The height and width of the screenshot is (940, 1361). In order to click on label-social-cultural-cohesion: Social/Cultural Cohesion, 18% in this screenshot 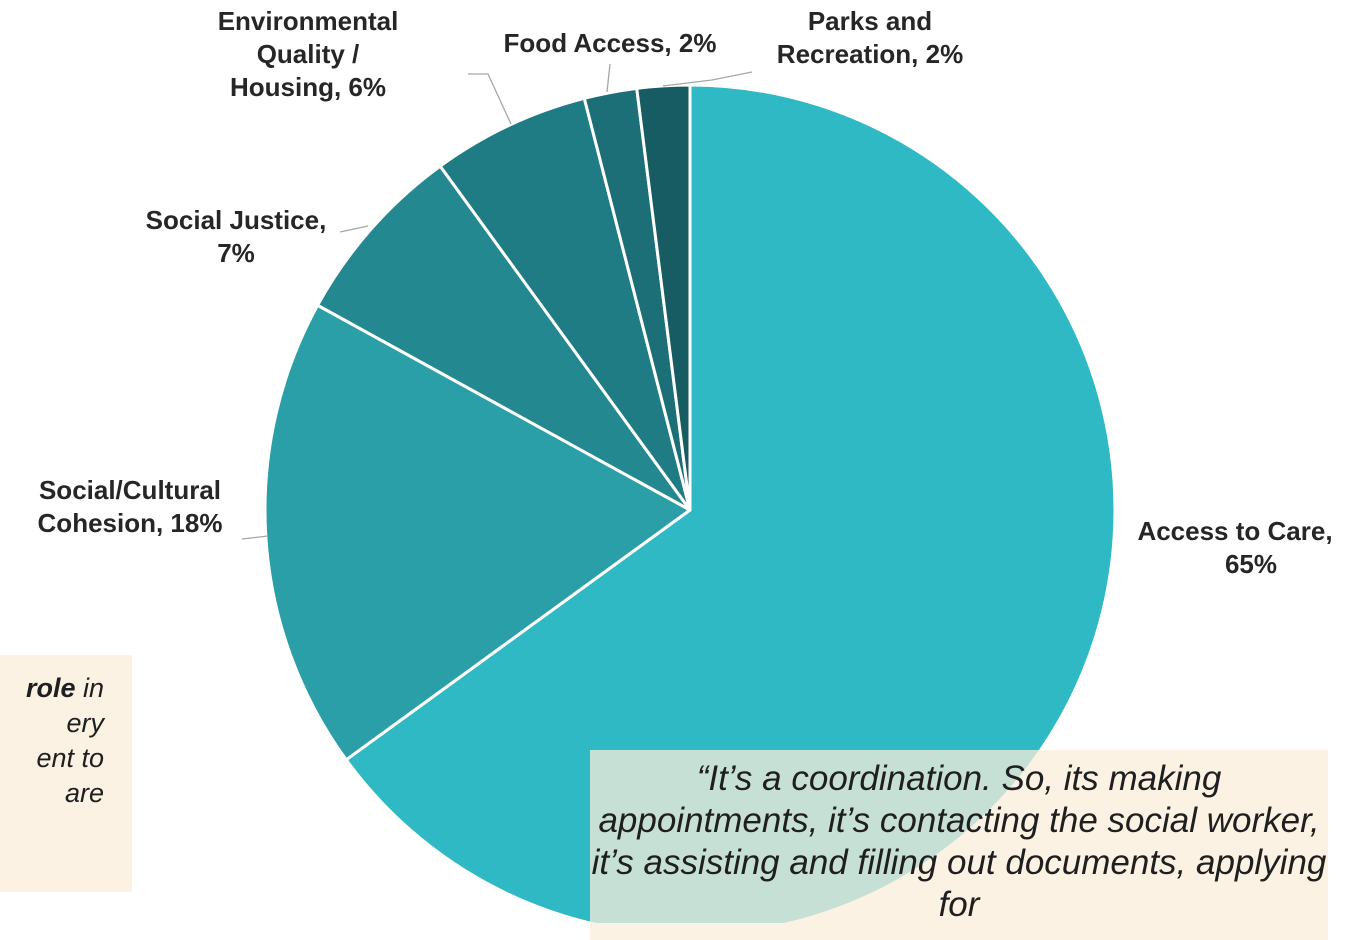, I will do `click(130, 507)`.